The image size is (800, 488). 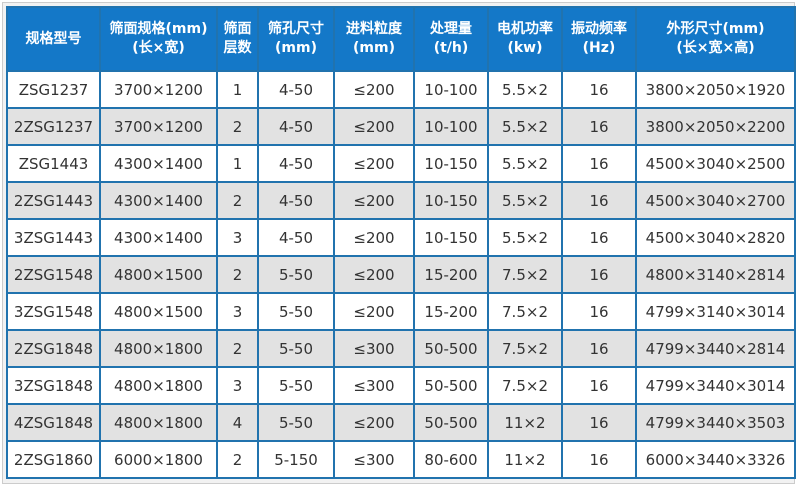 I want to click on column-header-line2: (长×宽), so click(x=158, y=48).